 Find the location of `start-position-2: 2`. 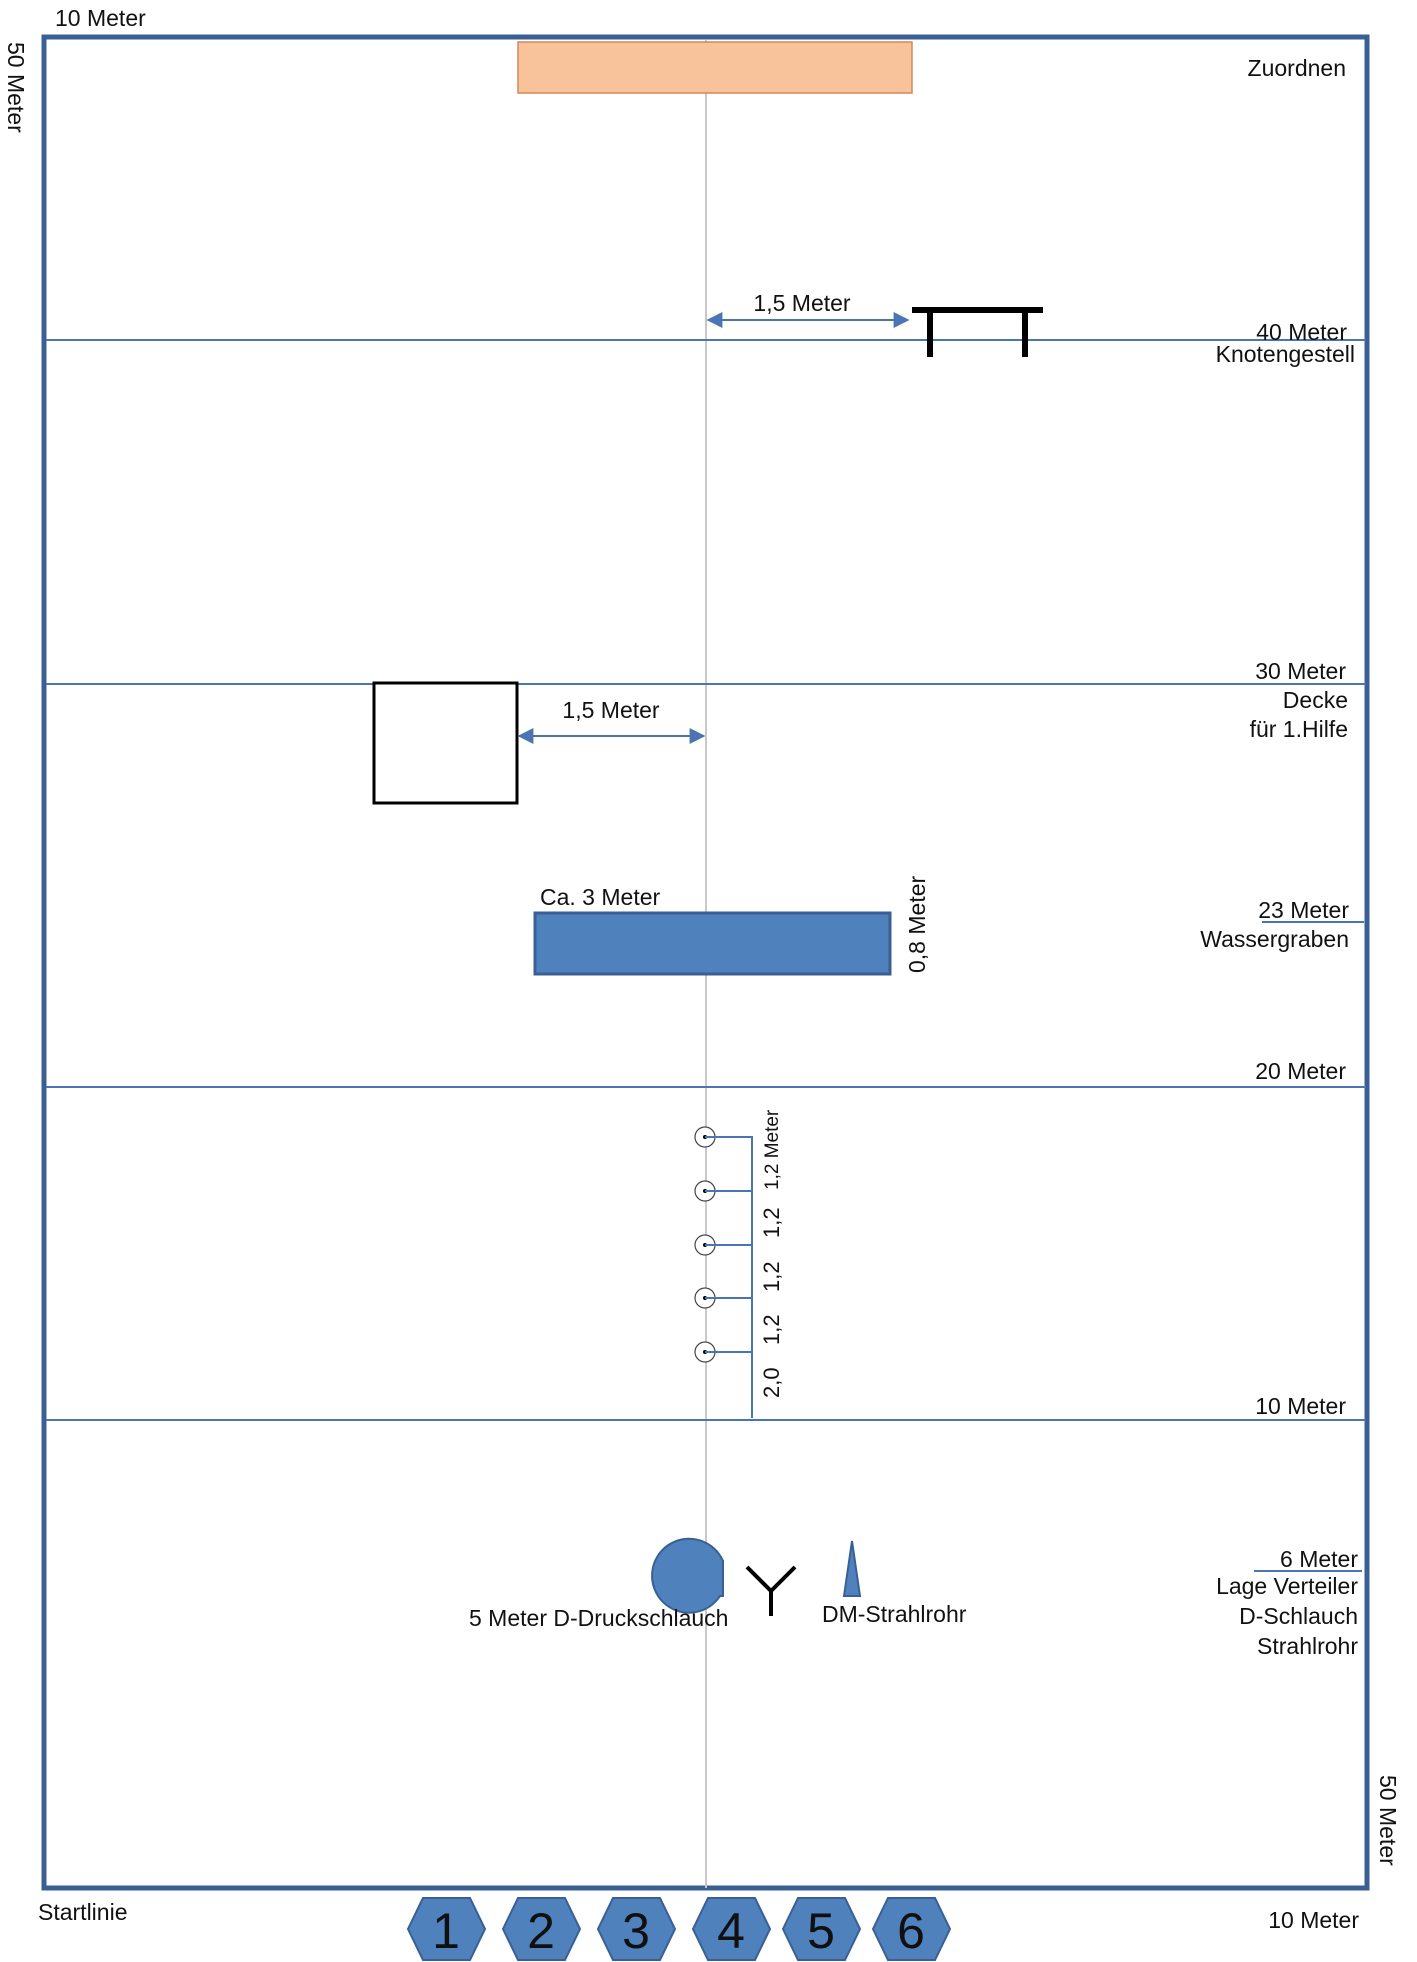

start-position-2: 2 is located at coordinates (541, 1929).